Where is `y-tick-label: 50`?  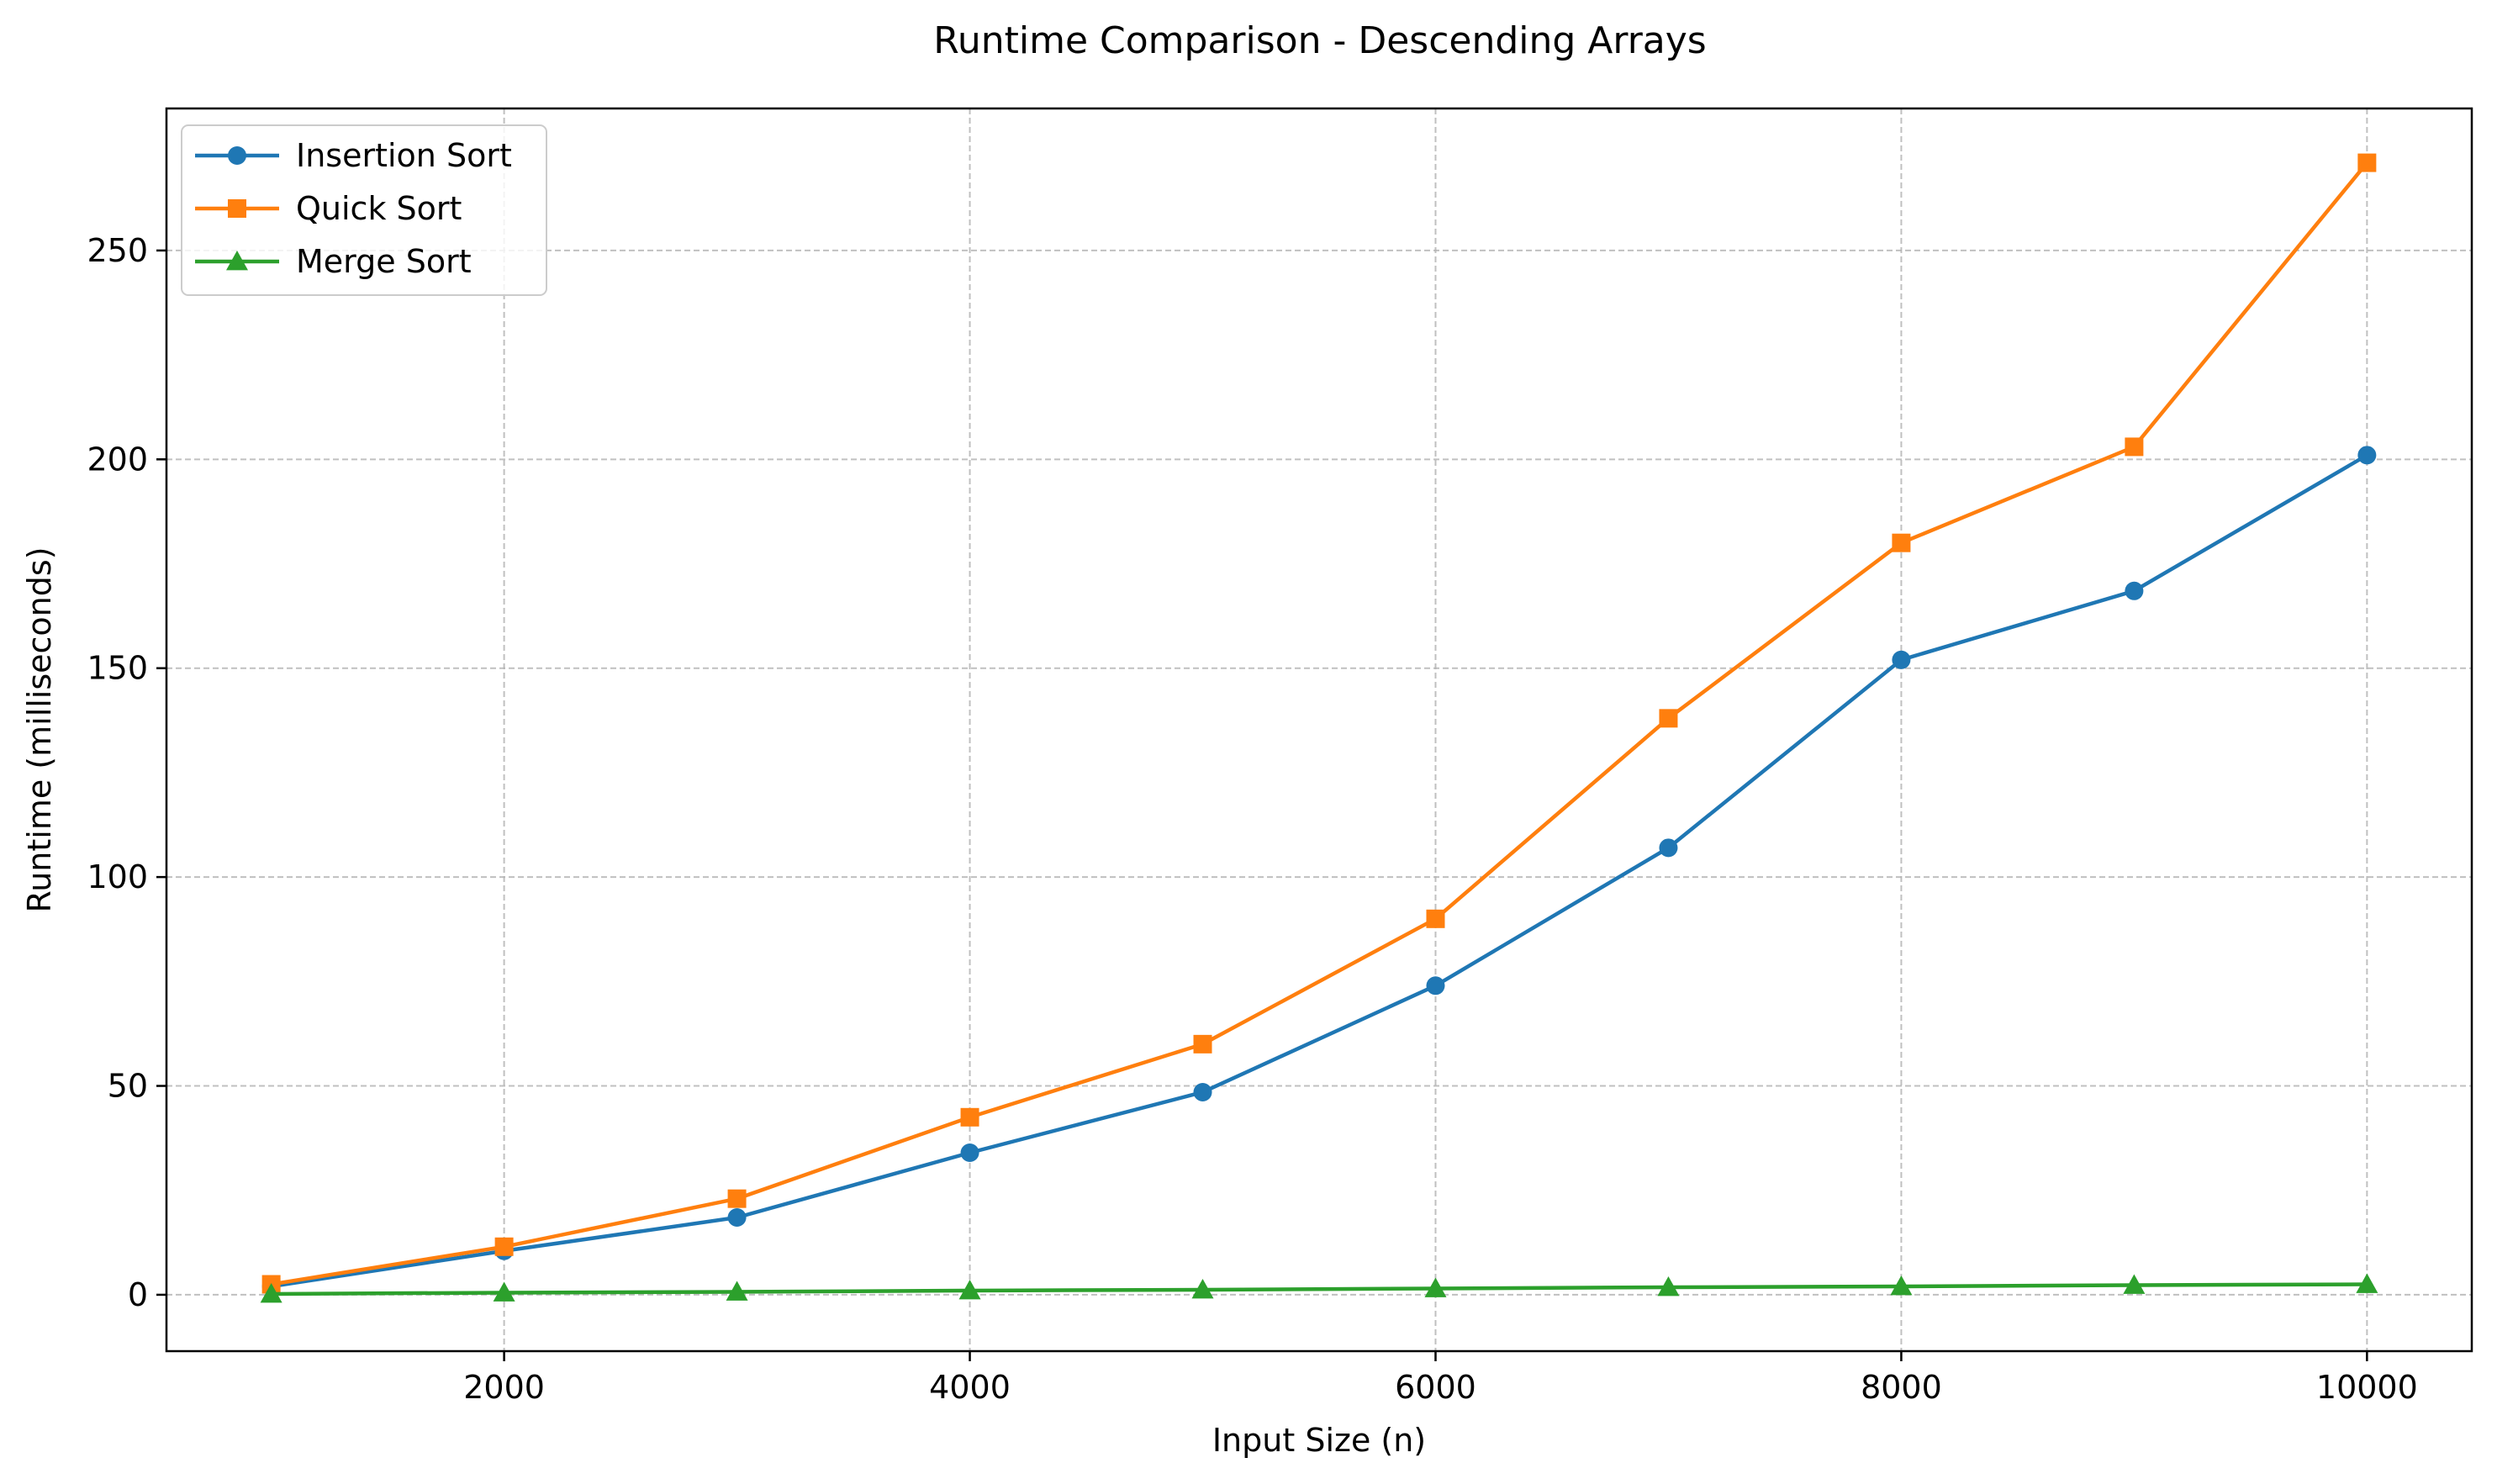
y-tick-label: 50 is located at coordinates (128, 1086).